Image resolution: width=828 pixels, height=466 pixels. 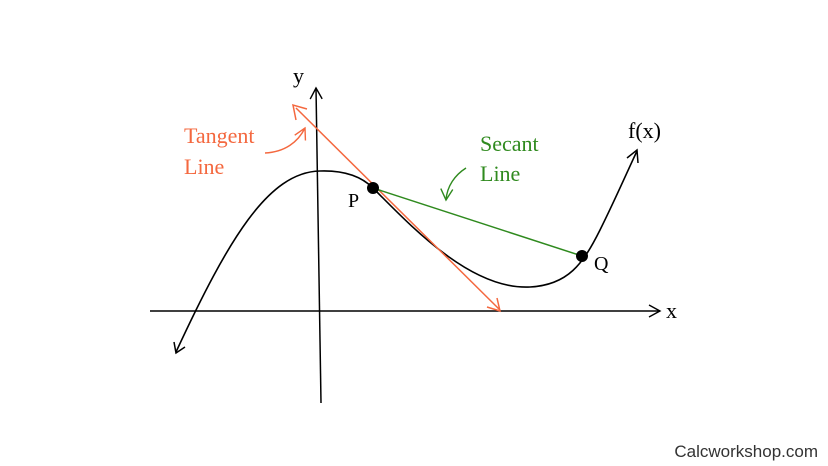 What do you see at coordinates (582, 256) in the screenshot?
I see `point-q` at bounding box center [582, 256].